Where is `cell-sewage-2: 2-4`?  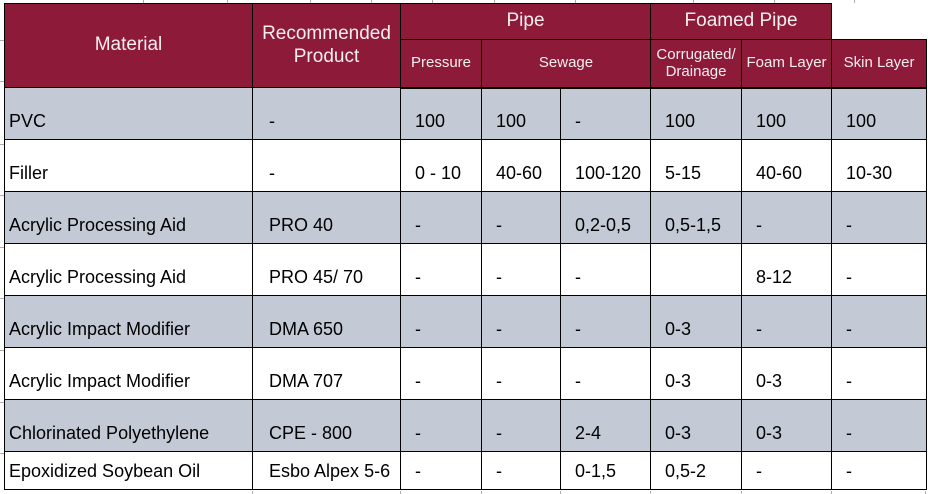
cell-sewage-2: 2-4 is located at coordinates (605, 425).